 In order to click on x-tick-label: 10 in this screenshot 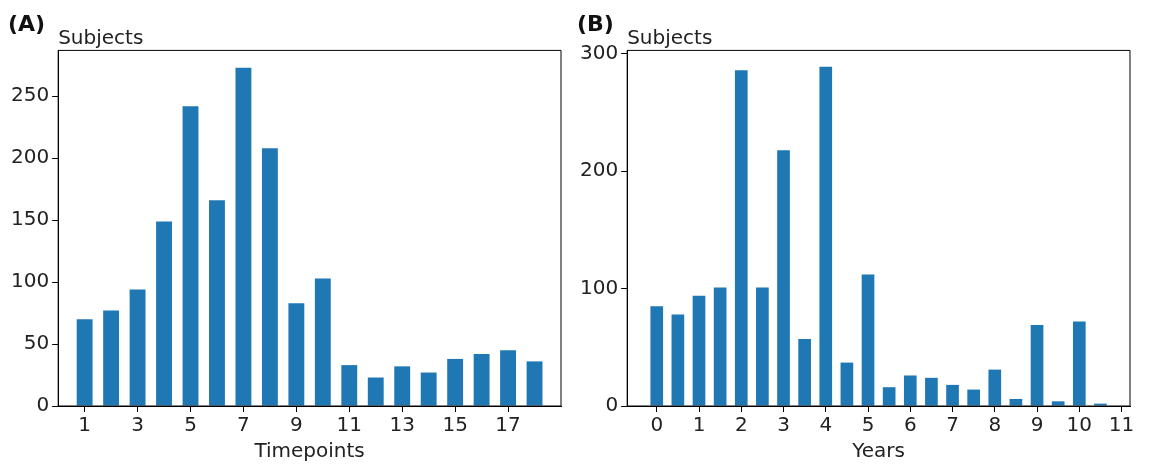, I will do `click(1079, 424)`.